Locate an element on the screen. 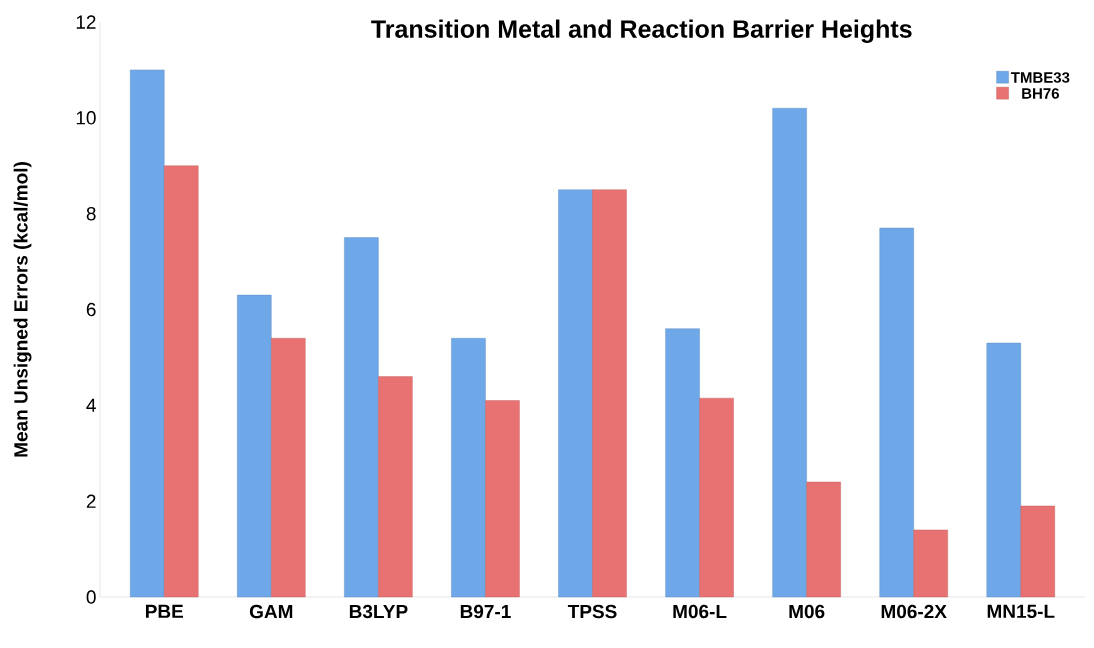 The width and height of the screenshot is (1094, 648). x-tick-label: M06 is located at coordinates (807, 611).